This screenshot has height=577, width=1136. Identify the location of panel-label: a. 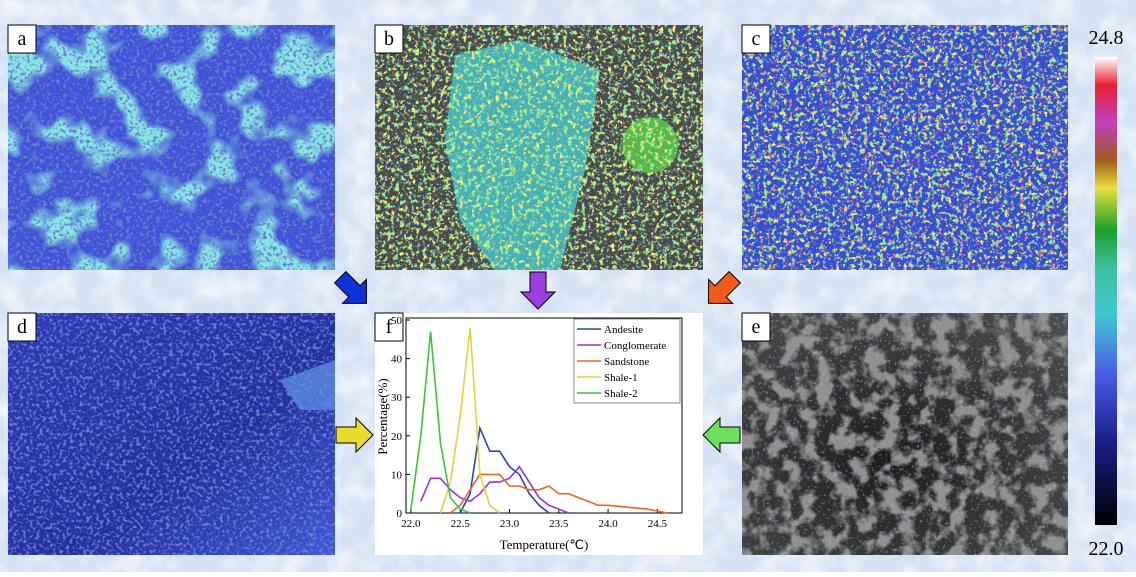
(22, 39).